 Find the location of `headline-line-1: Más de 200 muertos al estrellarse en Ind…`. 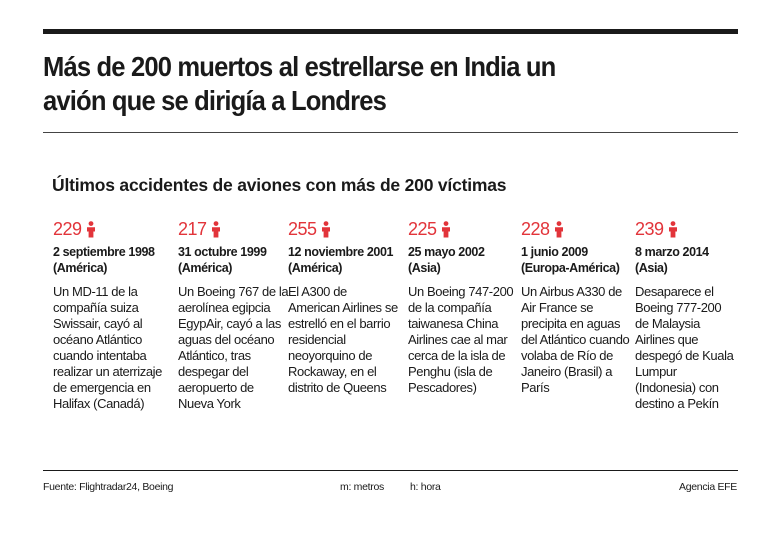

headline-line-1: Más de 200 muertos al estrellarse en Ind… is located at coordinates (299, 66).